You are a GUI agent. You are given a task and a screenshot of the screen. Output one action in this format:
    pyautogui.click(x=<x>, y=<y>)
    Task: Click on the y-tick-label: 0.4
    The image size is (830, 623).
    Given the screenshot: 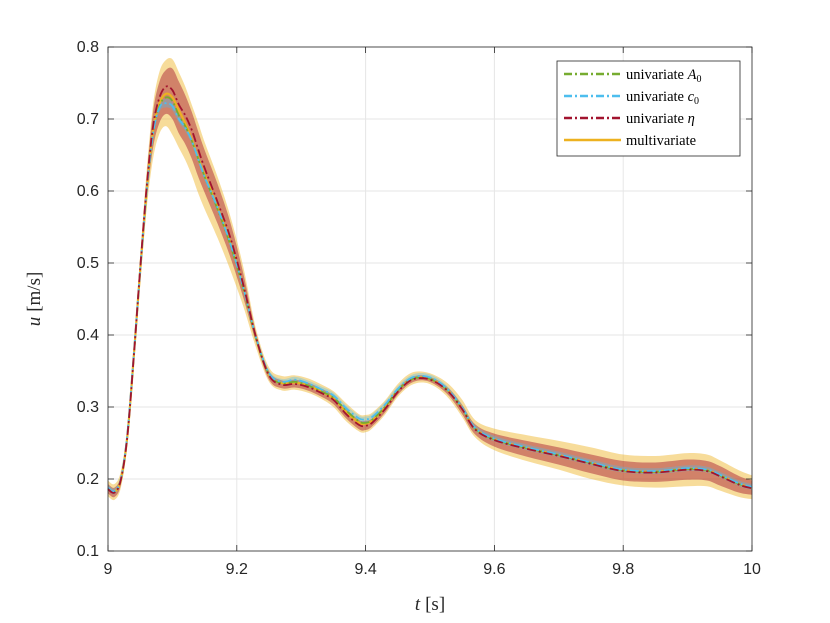 What is the action you would take?
    pyautogui.click(x=88, y=335)
    